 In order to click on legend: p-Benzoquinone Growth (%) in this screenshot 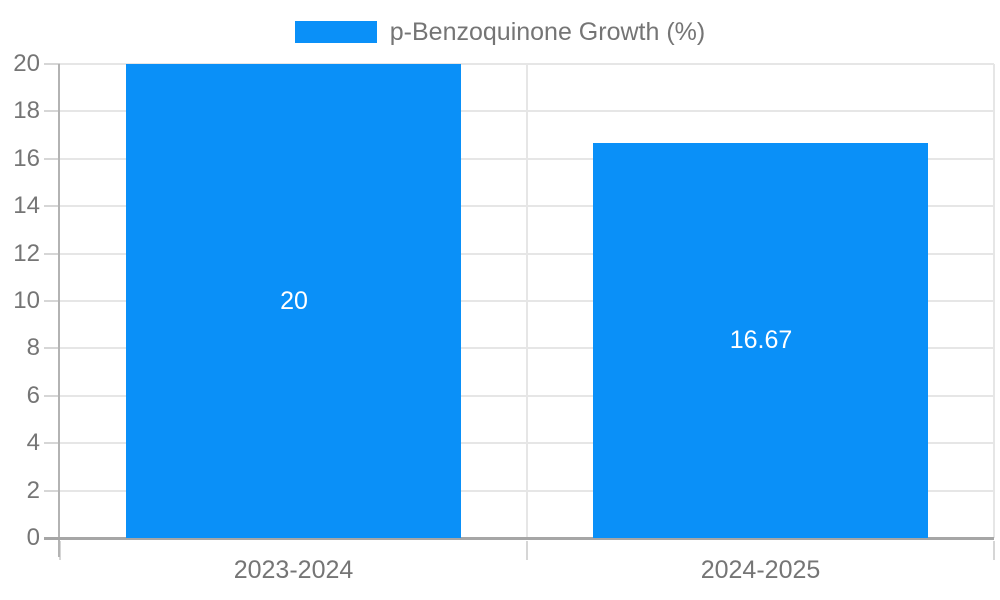, I will do `click(500, 32)`.